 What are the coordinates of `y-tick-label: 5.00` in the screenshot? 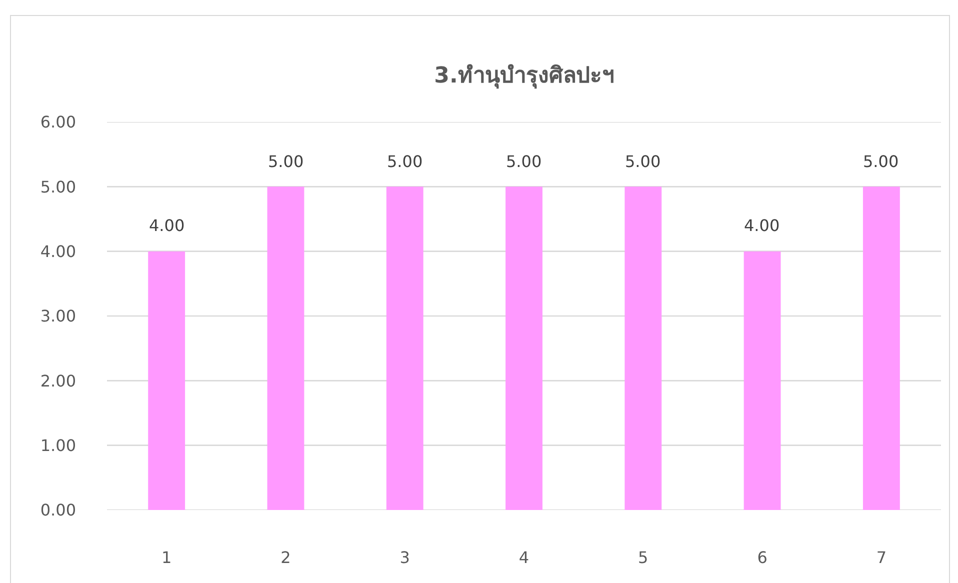 It's located at (58, 186).